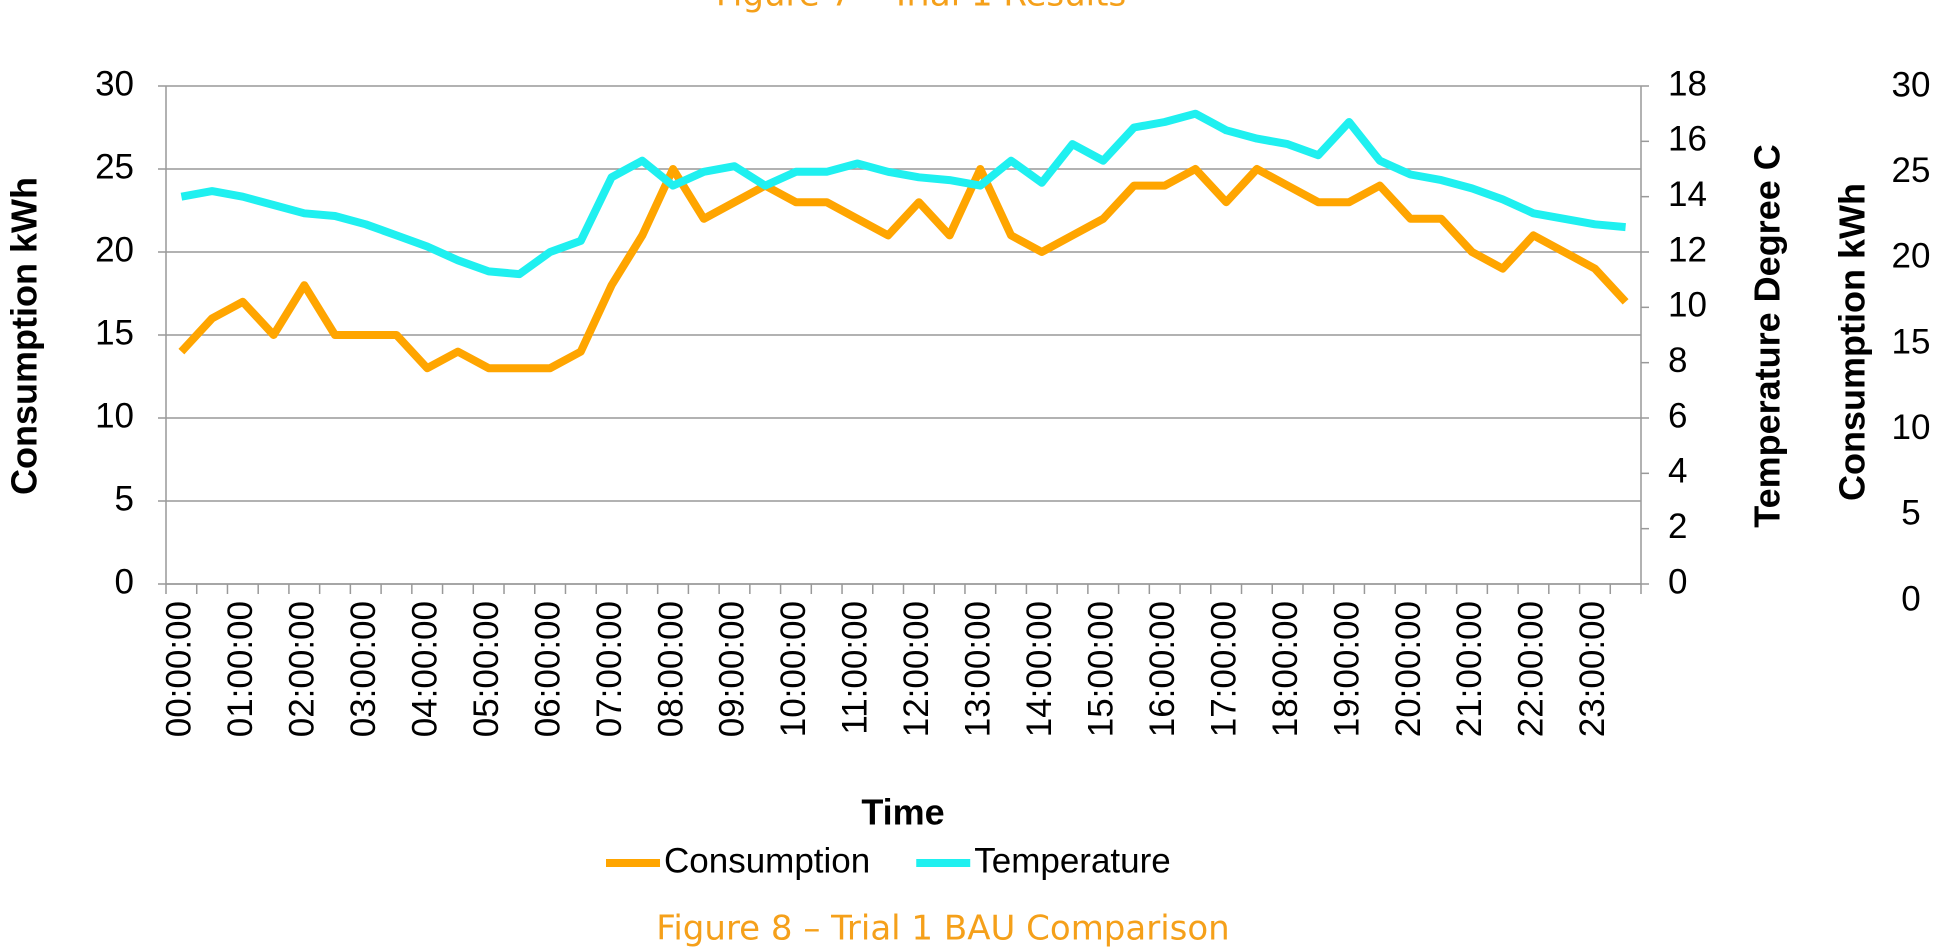 The height and width of the screenshot is (952, 1945). I want to click on y3-tick-label: 20, so click(1911, 256).